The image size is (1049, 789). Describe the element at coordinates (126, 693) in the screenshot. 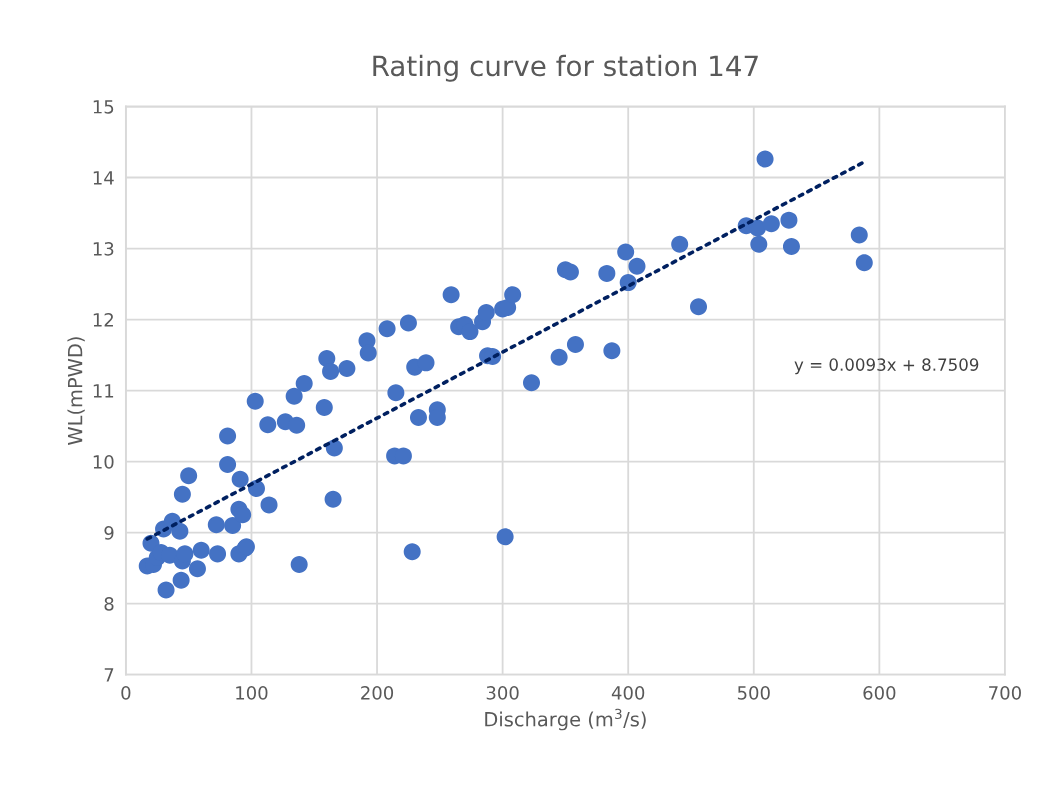

I see `x-tick-label: 0` at that location.